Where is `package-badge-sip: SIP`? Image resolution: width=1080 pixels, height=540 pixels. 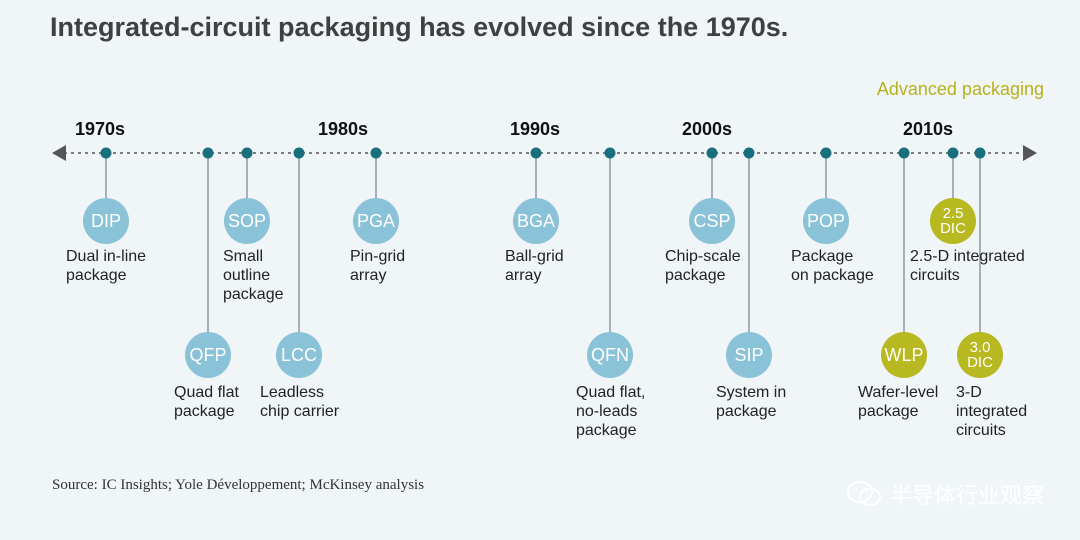 package-badge-sip: SIP is located at coordinates (749, 355).